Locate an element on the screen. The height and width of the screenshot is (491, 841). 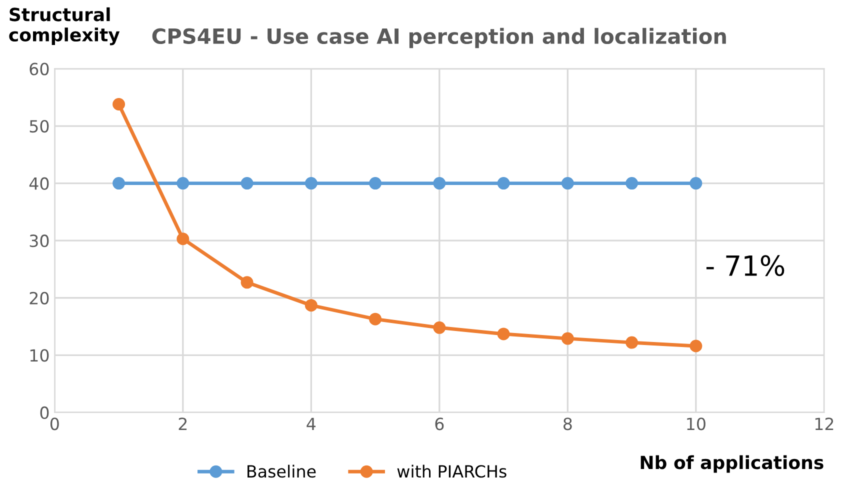
x-tick-label: 8 is located at coordinates (568, 424).